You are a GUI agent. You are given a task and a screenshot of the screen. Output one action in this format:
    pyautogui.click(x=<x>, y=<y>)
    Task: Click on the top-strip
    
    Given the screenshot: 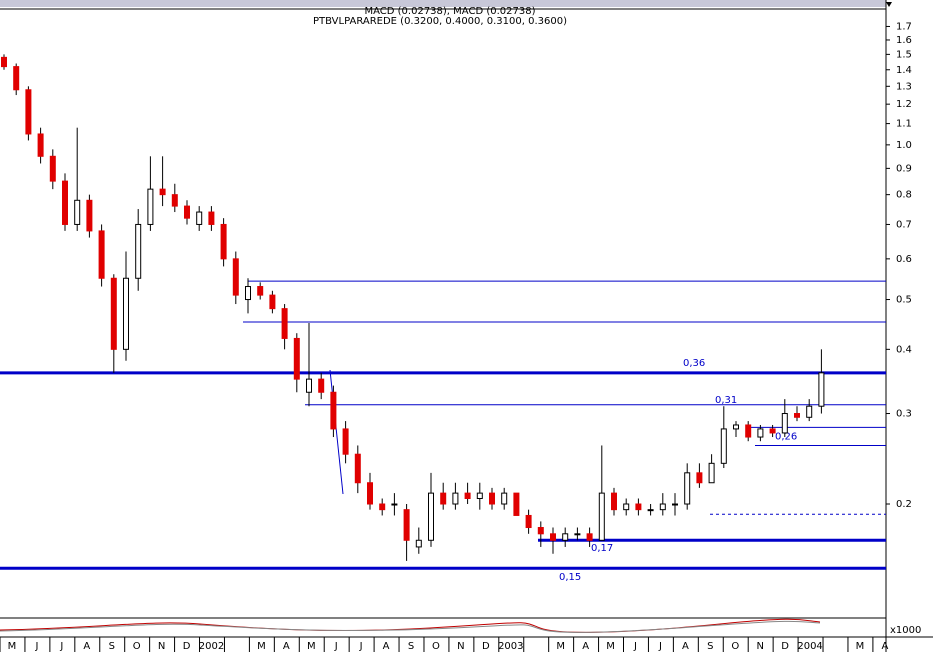 What is the action you would take?
    pyautogui.click(x=443, y=3)
    